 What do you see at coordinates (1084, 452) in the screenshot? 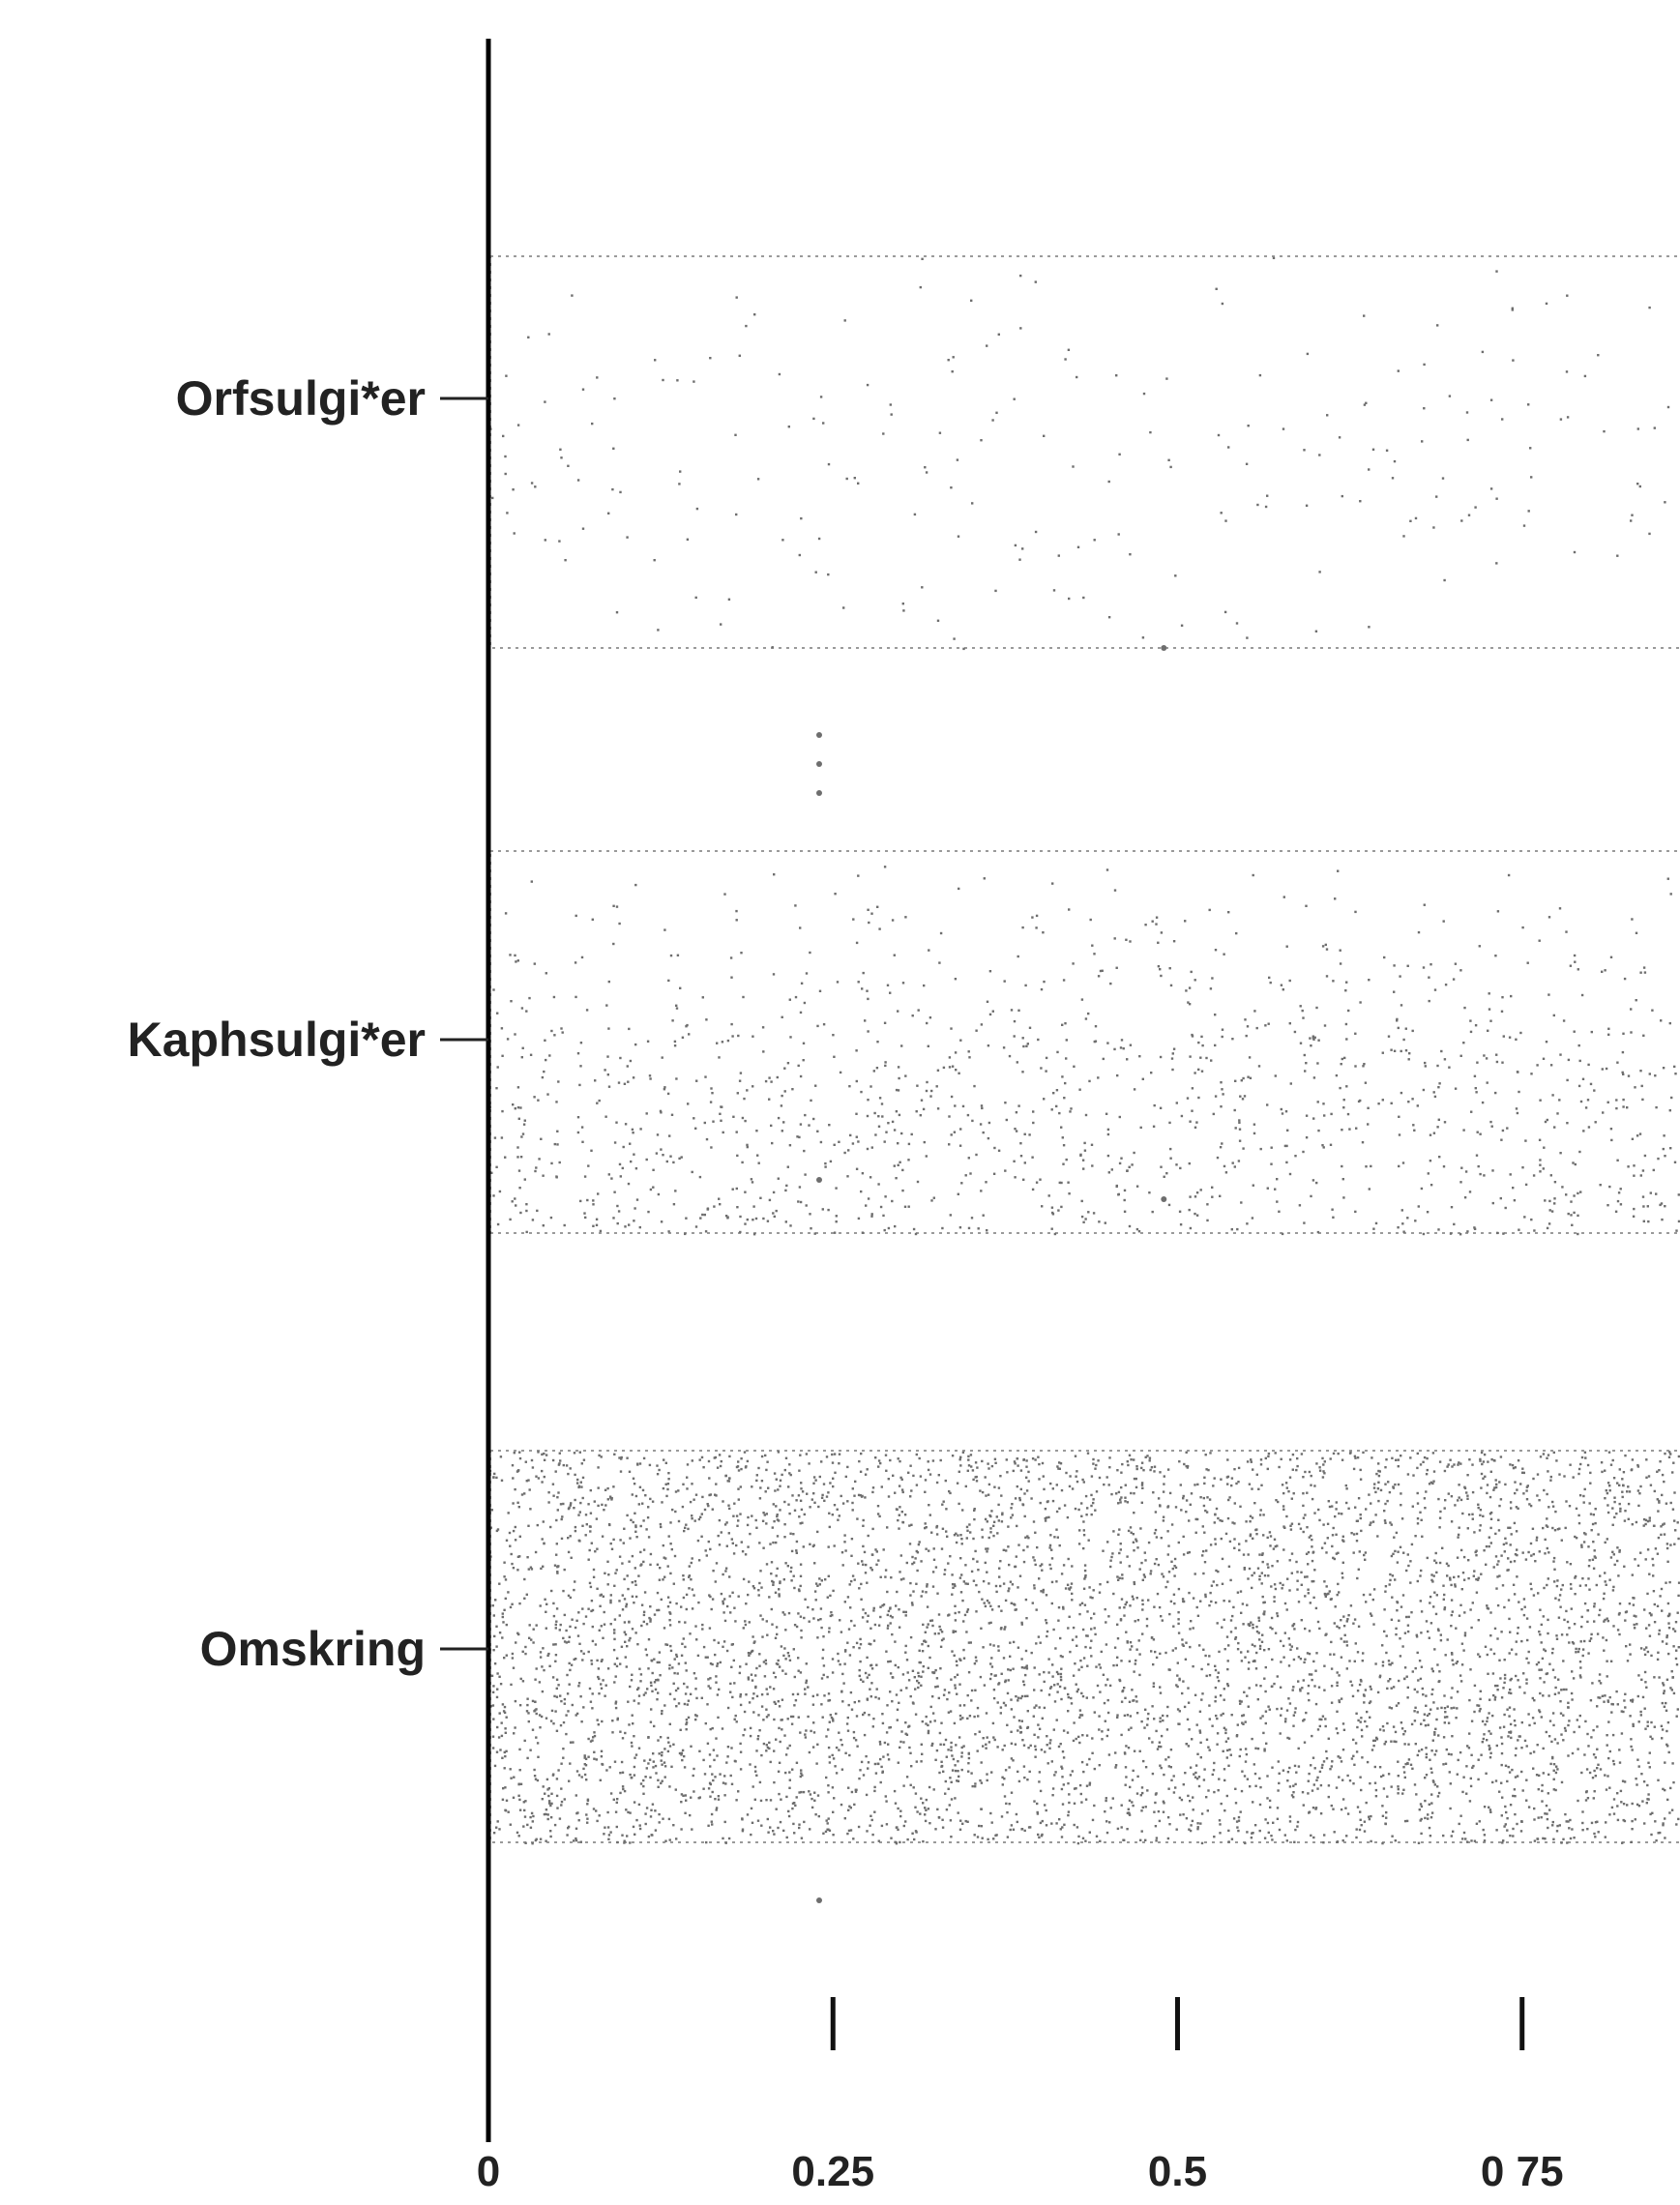
I see `strip-band-orfsulgi-er` at bounding box center [1084, 452].